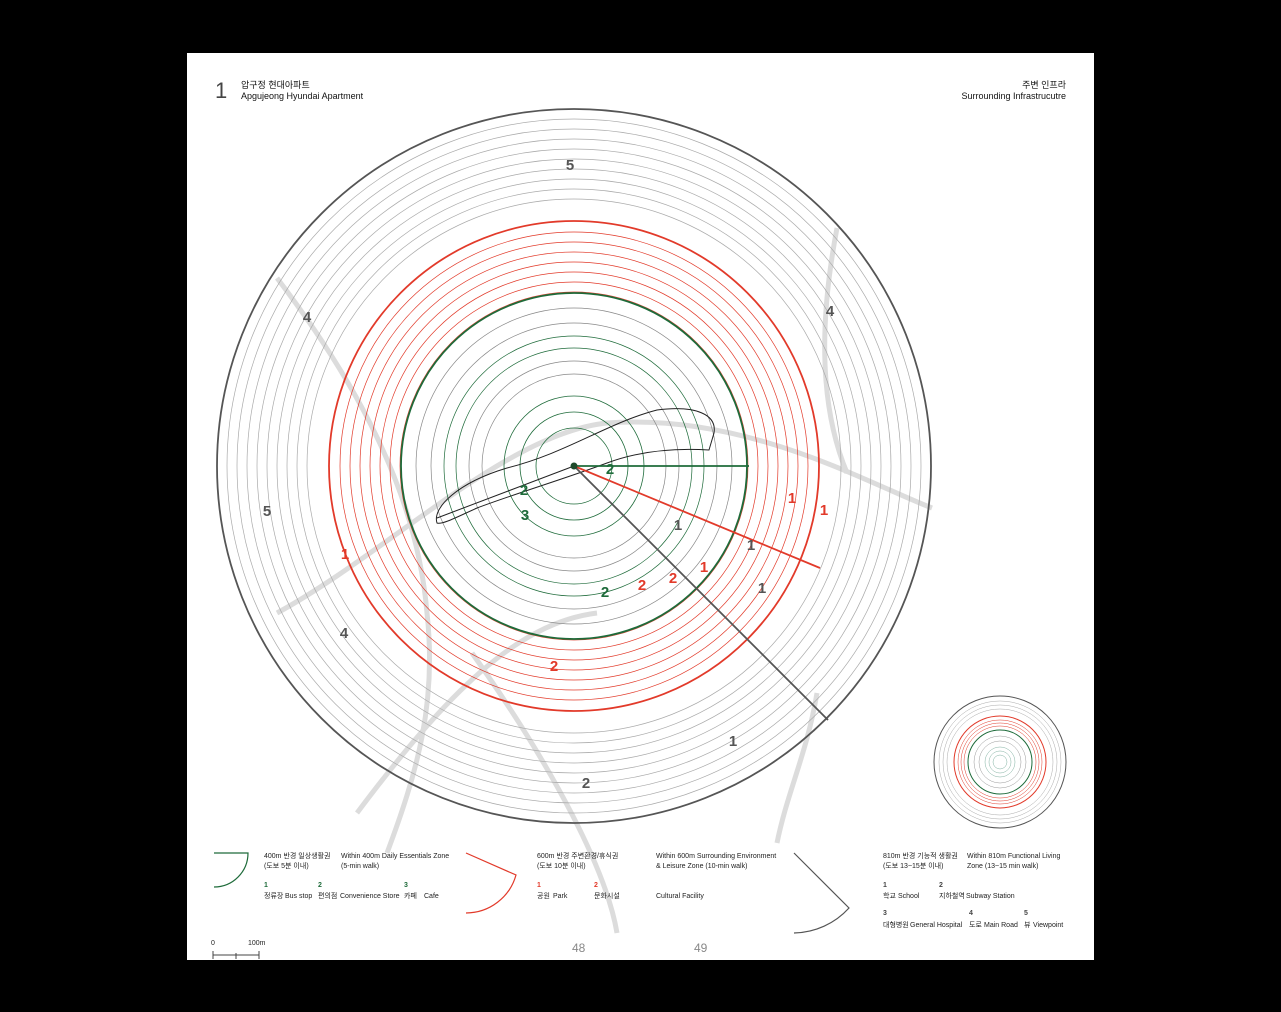  I want to click on page-index: 1, so click(221, 90).